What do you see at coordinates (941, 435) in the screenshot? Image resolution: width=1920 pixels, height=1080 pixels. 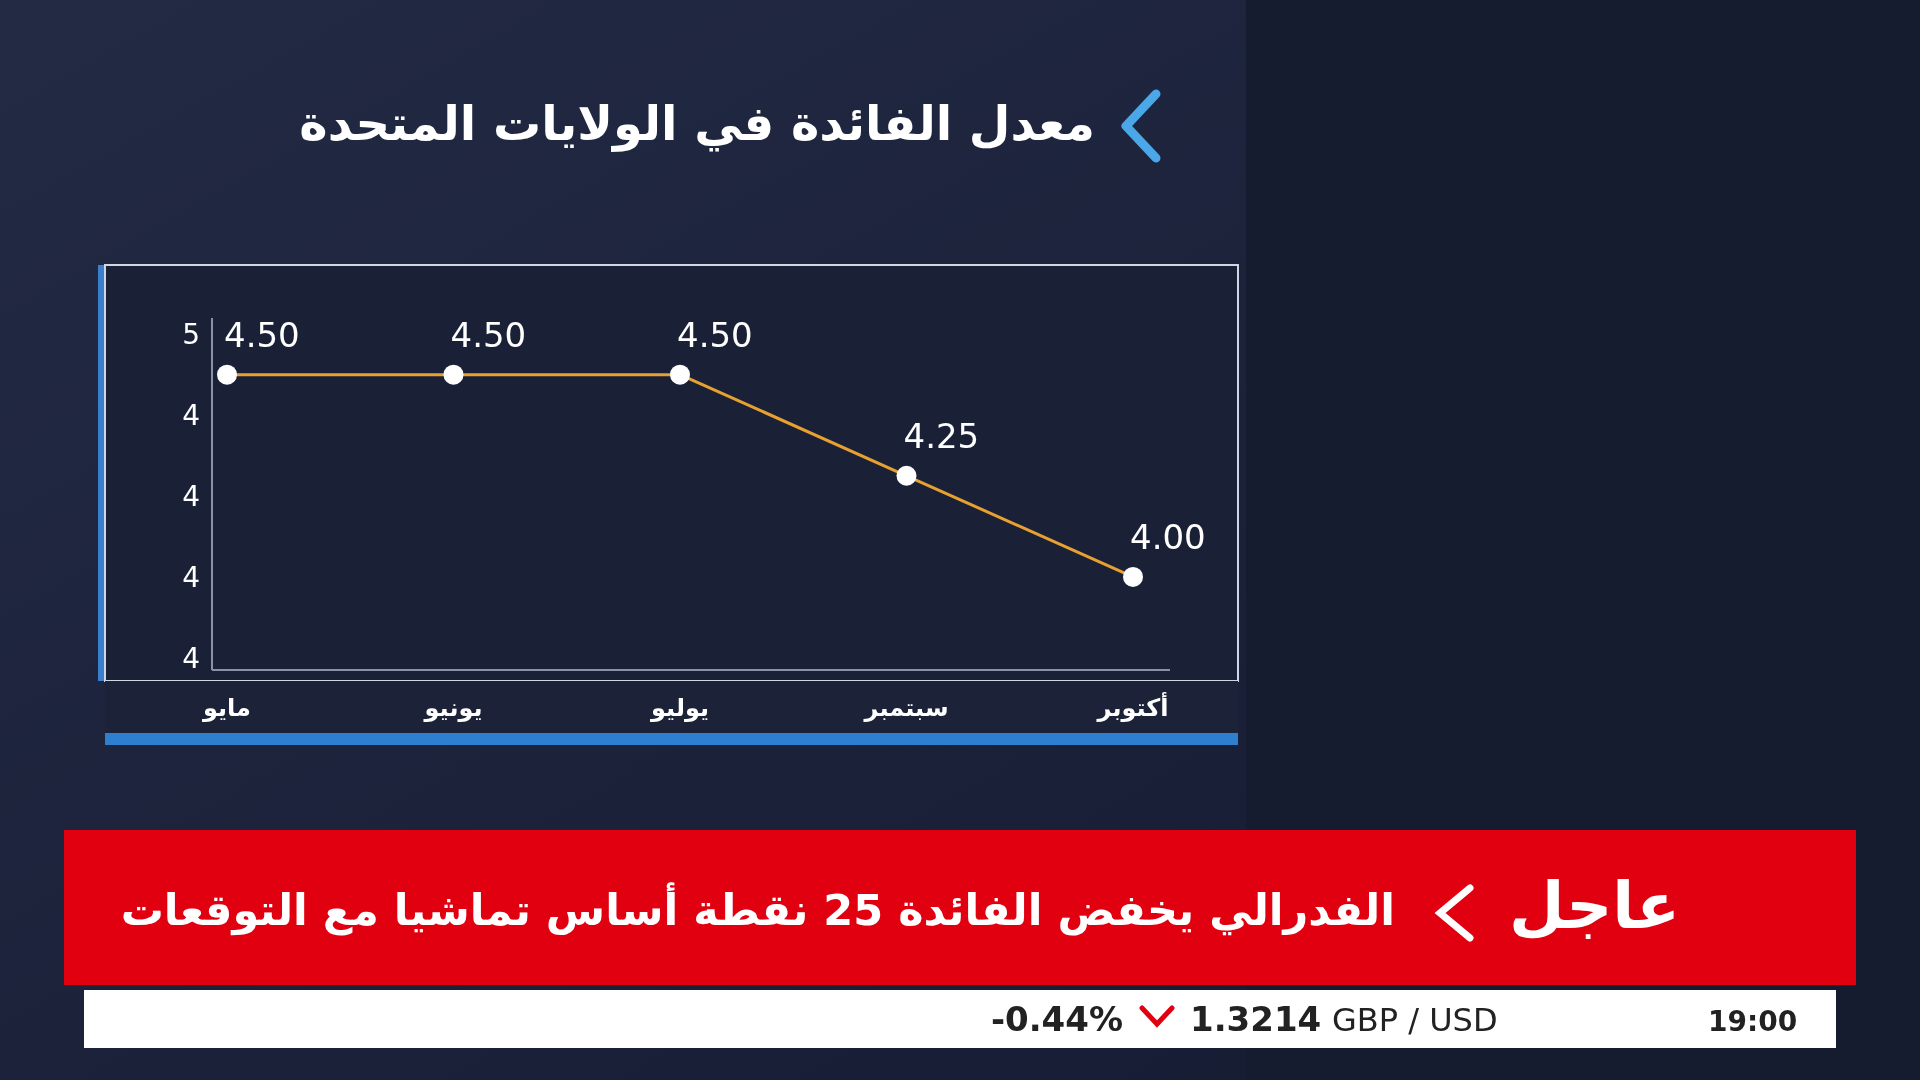 I see `data-label: 4.25` at bounding box center [941, 435].